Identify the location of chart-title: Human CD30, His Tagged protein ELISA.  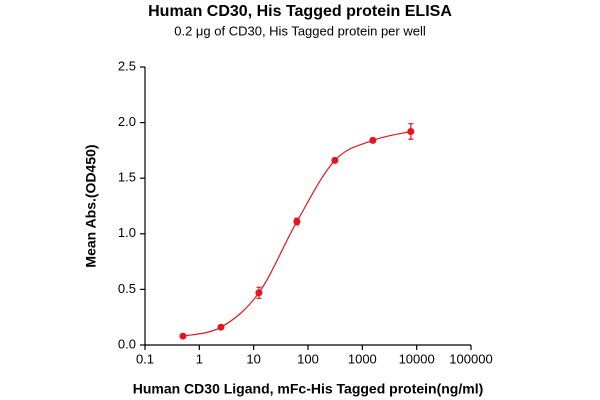
(300, 11).